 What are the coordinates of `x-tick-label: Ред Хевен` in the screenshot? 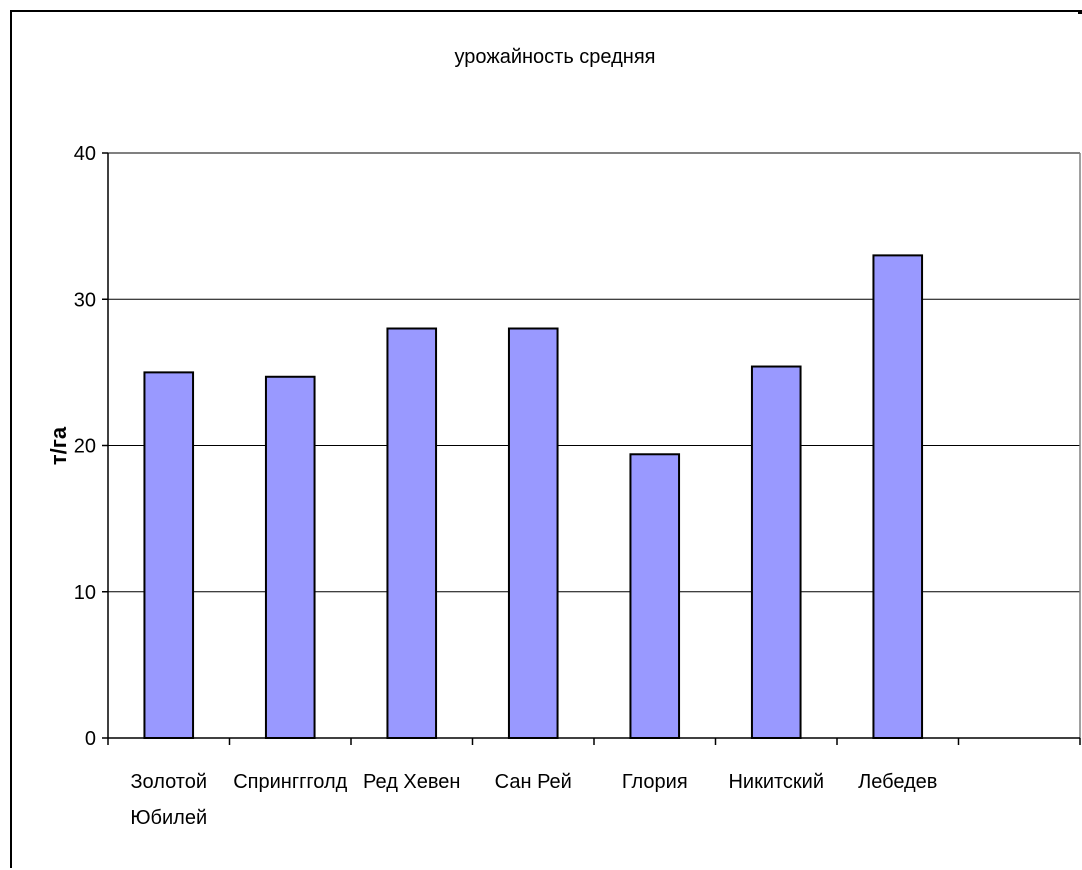 It's located at (411, 782).